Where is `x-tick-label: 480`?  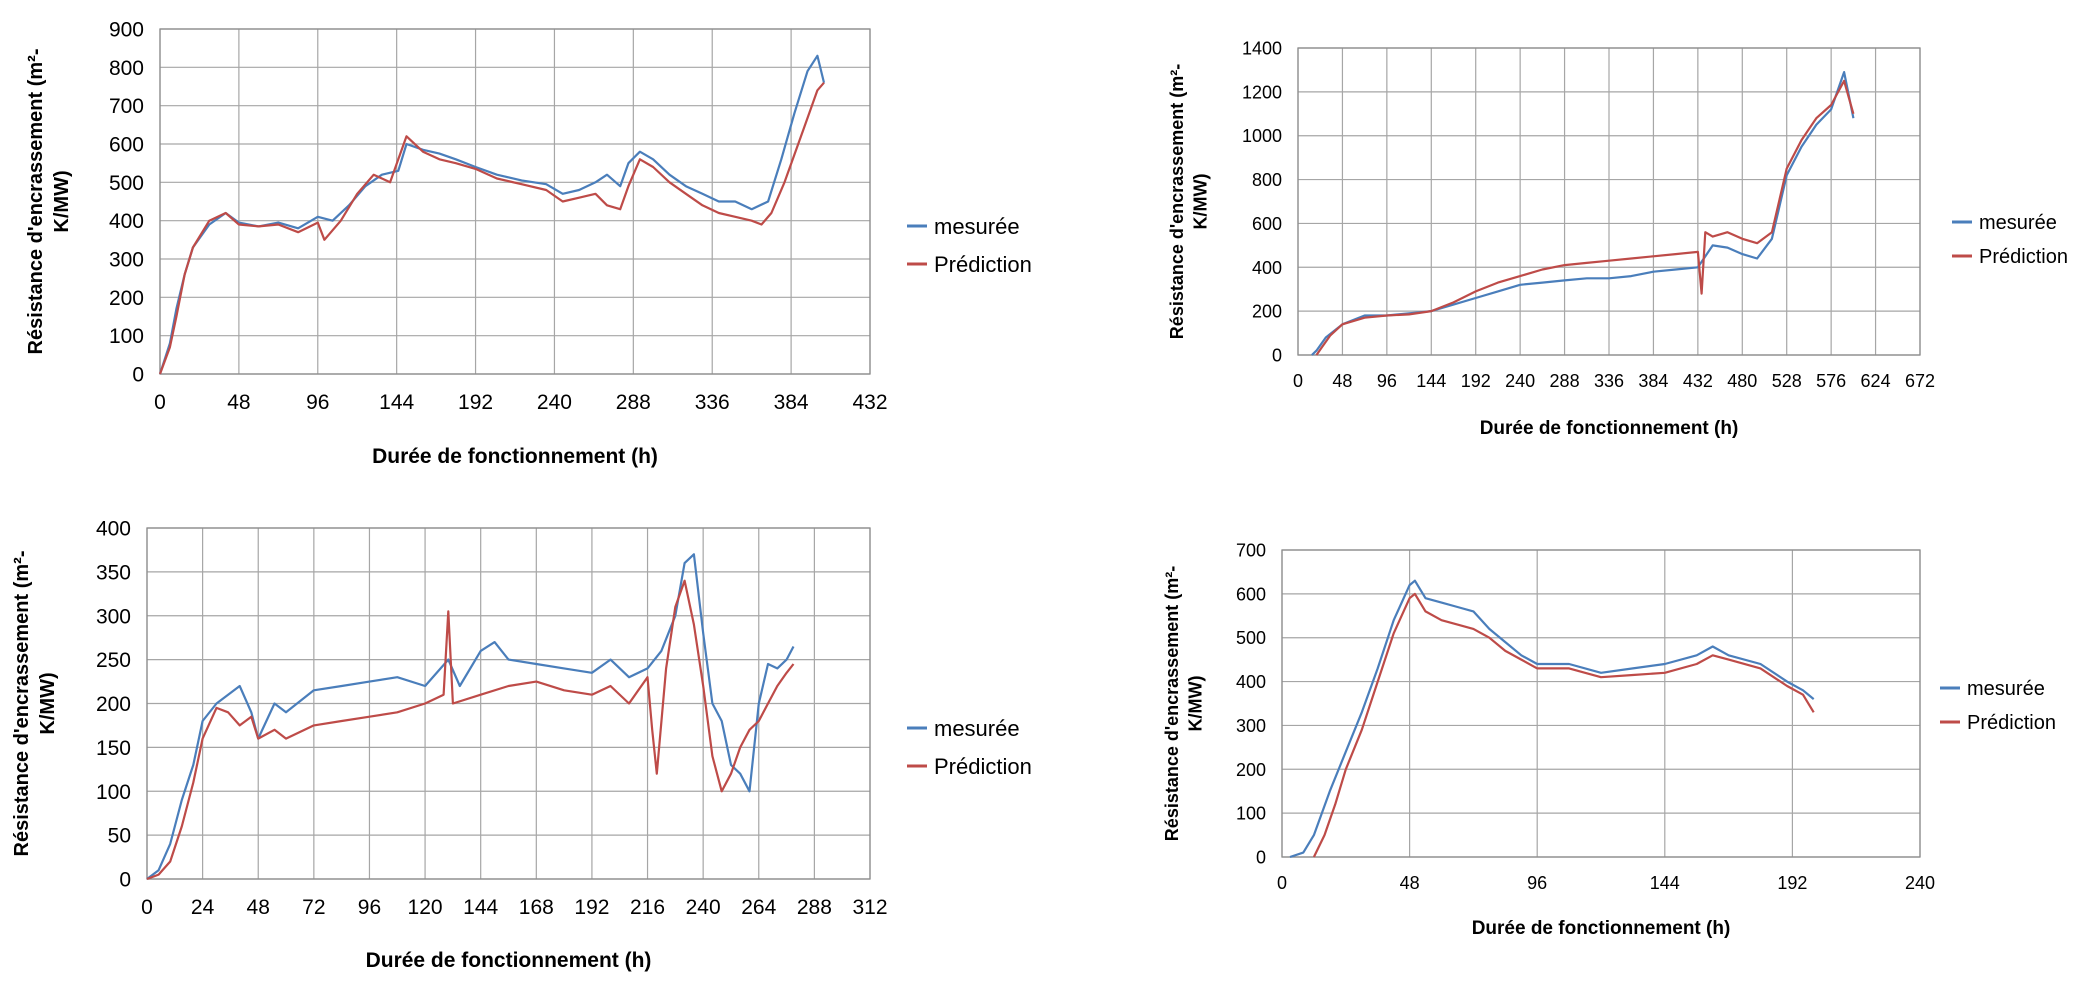 x-tick-label: 480 is located at coordinates (1742, 381).